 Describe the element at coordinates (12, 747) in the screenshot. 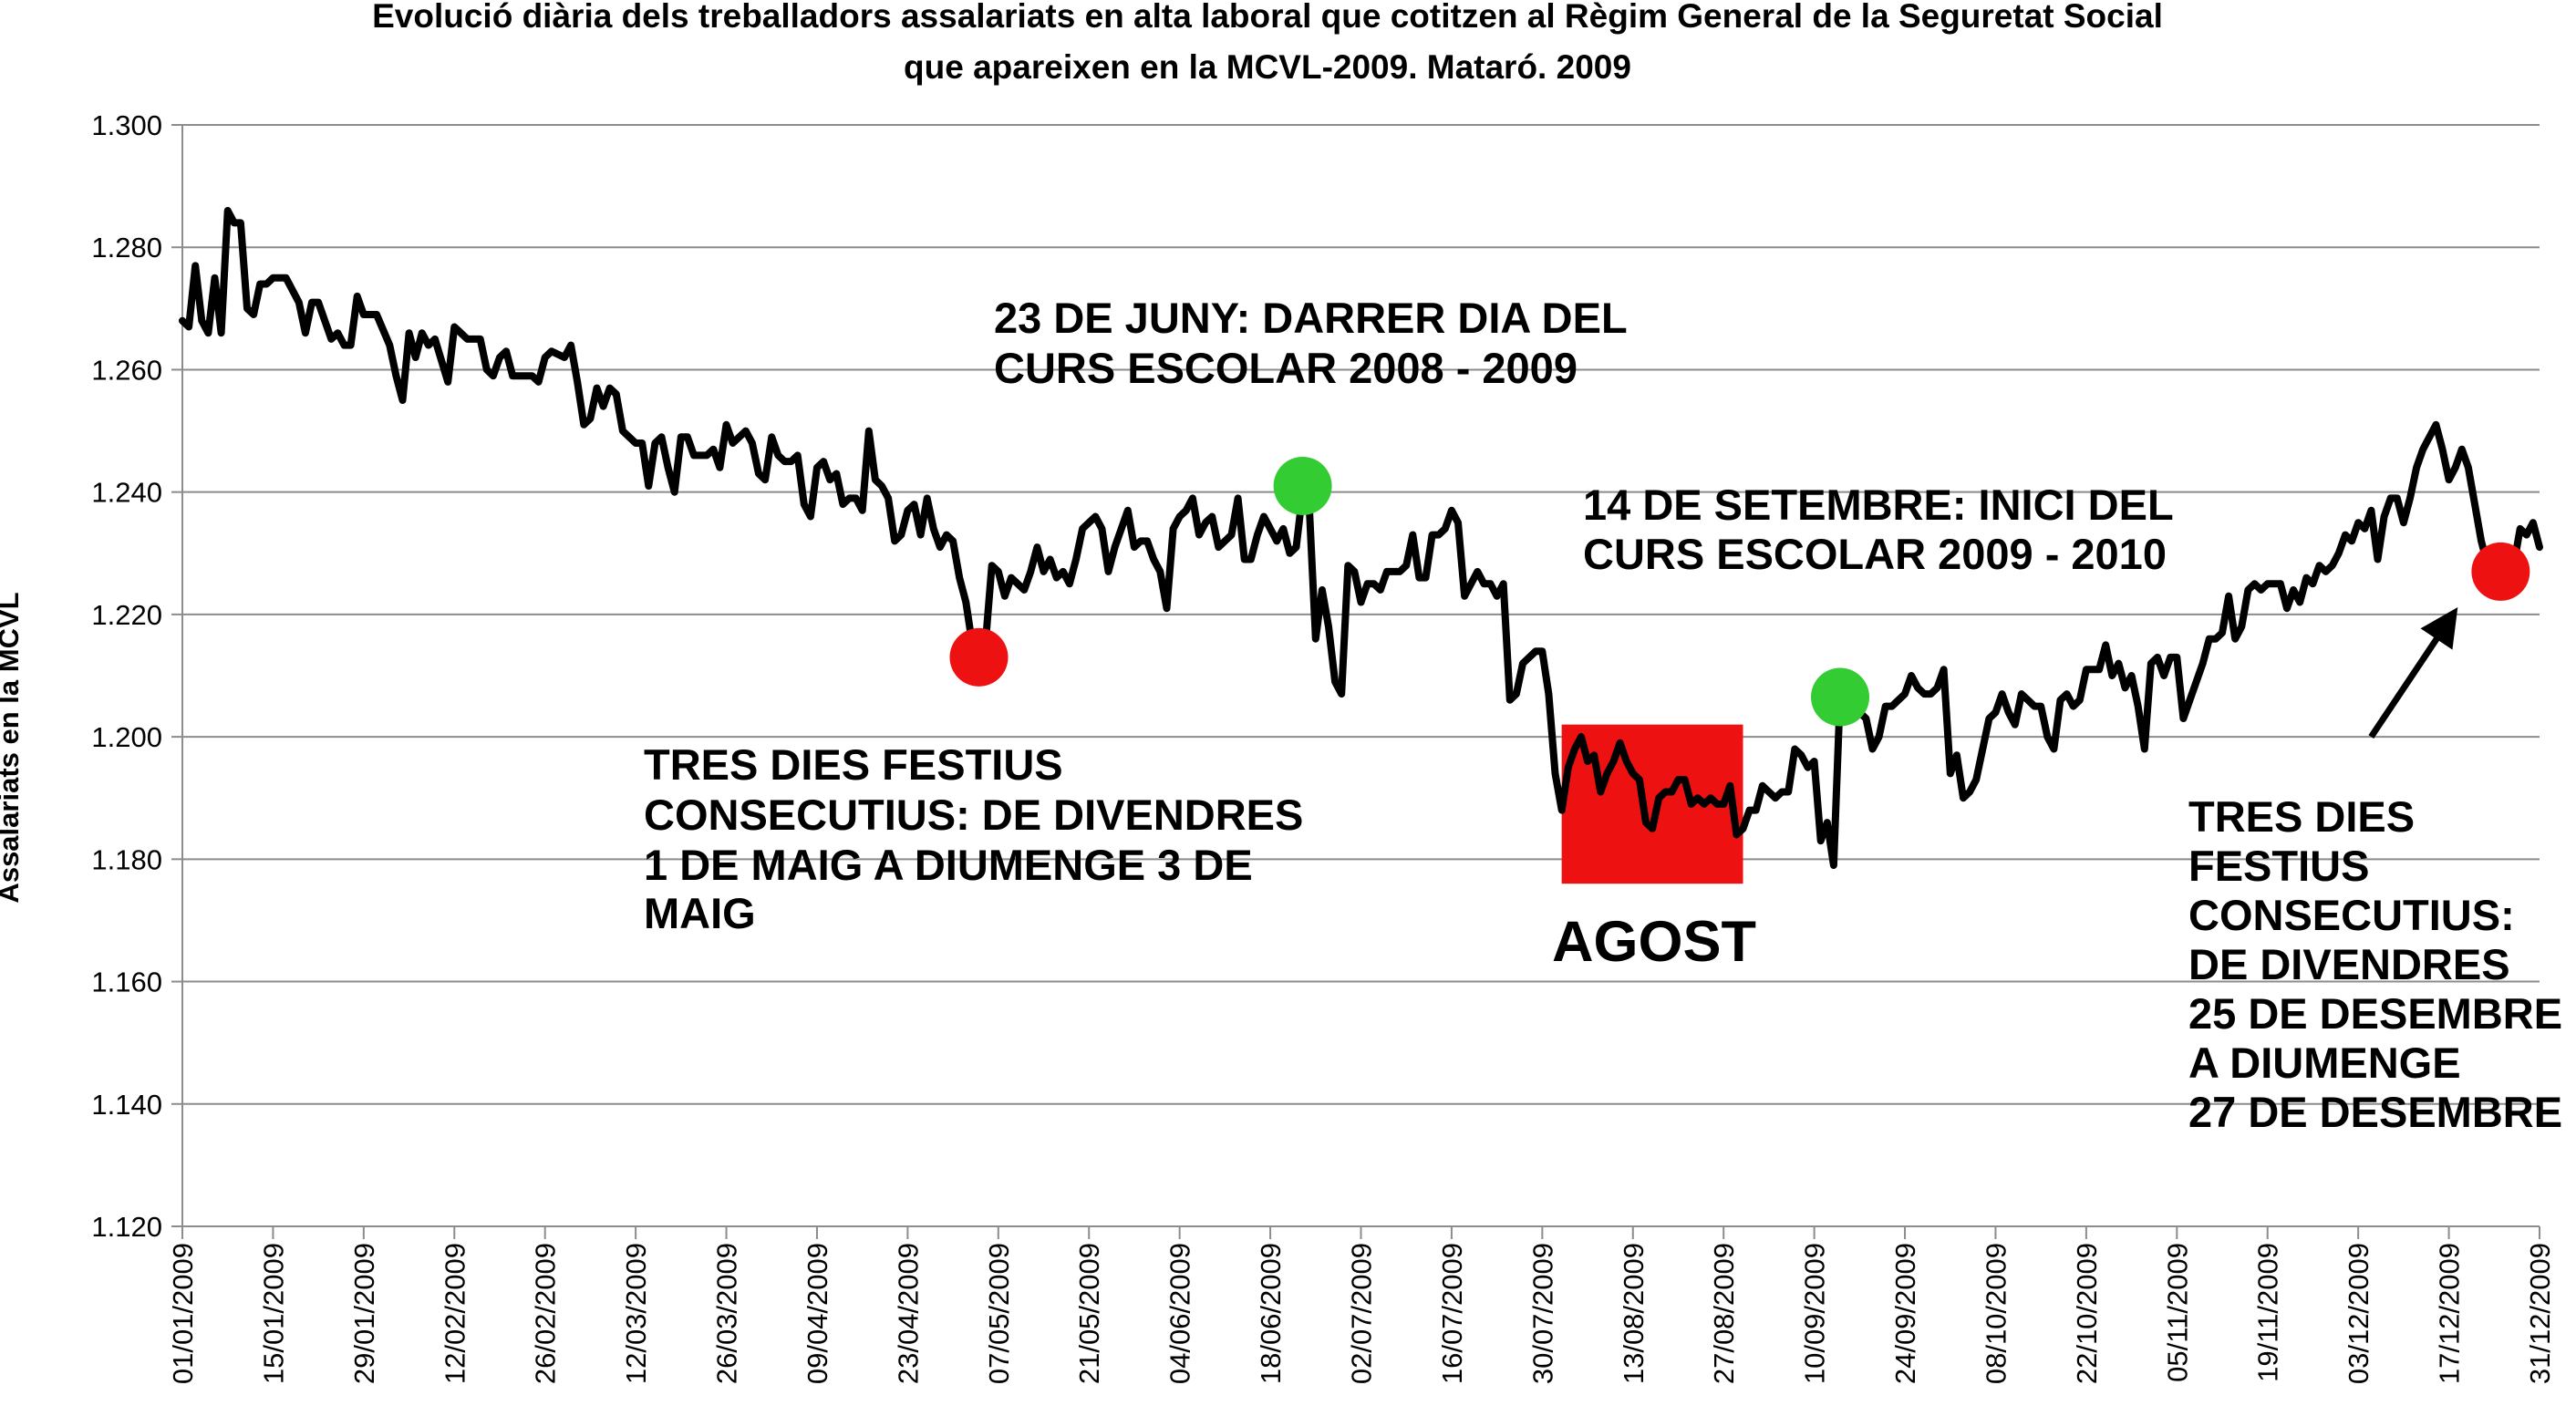

I see `y-axis-label: Assalariats en la MCVL` at that location.